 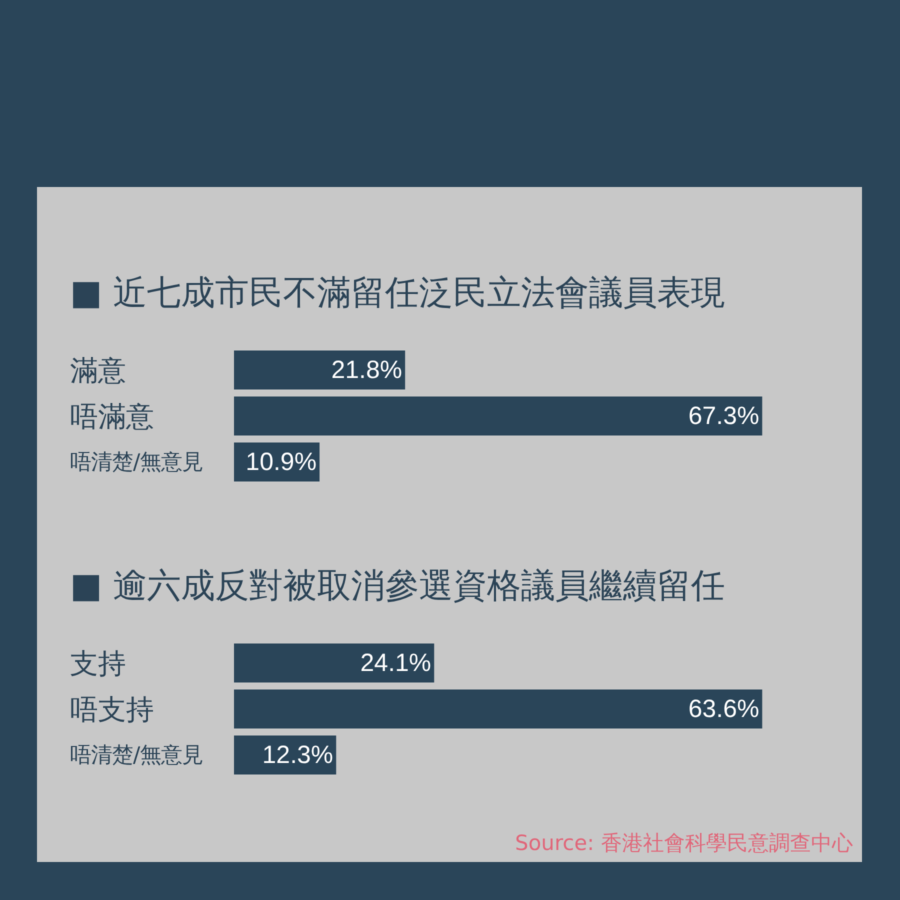 I want to click on y-tick-label: 唔支持, so click(x=112, y=709).